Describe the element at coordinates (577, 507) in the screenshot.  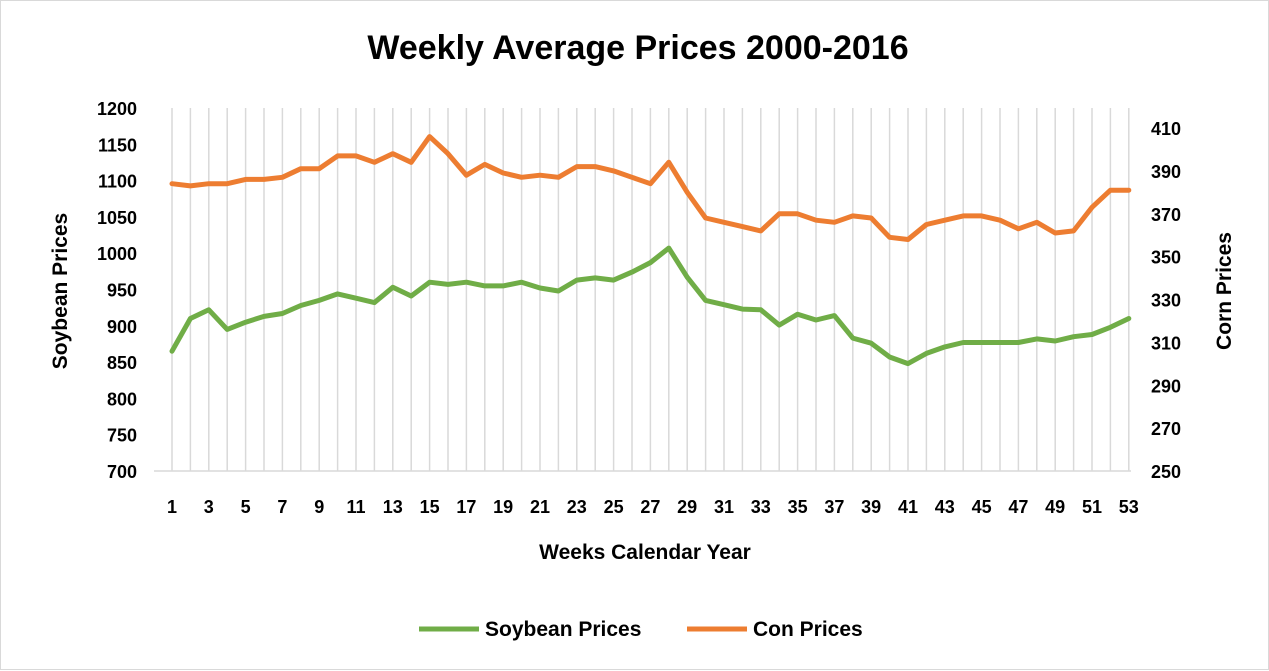
I see `x-tick-label: 23` at that location.